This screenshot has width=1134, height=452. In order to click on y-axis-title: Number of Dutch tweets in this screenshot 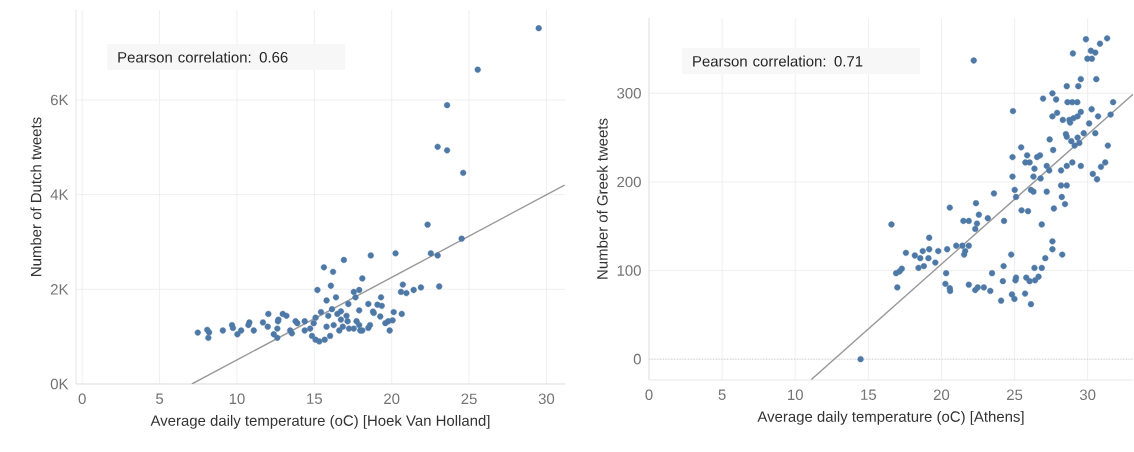, I will do `click(36, 196)`.